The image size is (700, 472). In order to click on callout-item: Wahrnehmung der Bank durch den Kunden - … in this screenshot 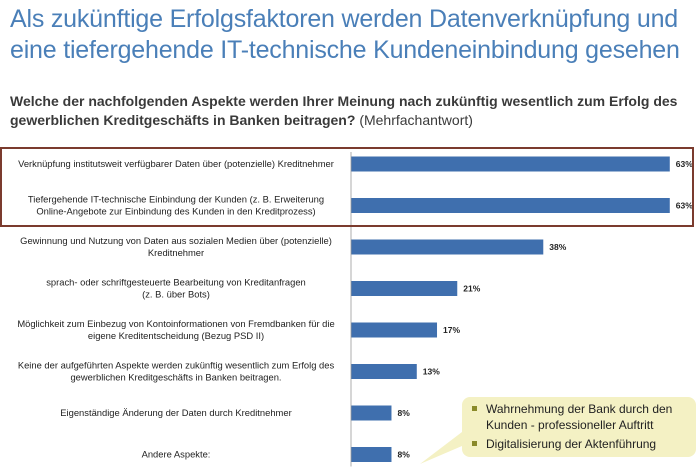, I will do `click(580, 417)`.